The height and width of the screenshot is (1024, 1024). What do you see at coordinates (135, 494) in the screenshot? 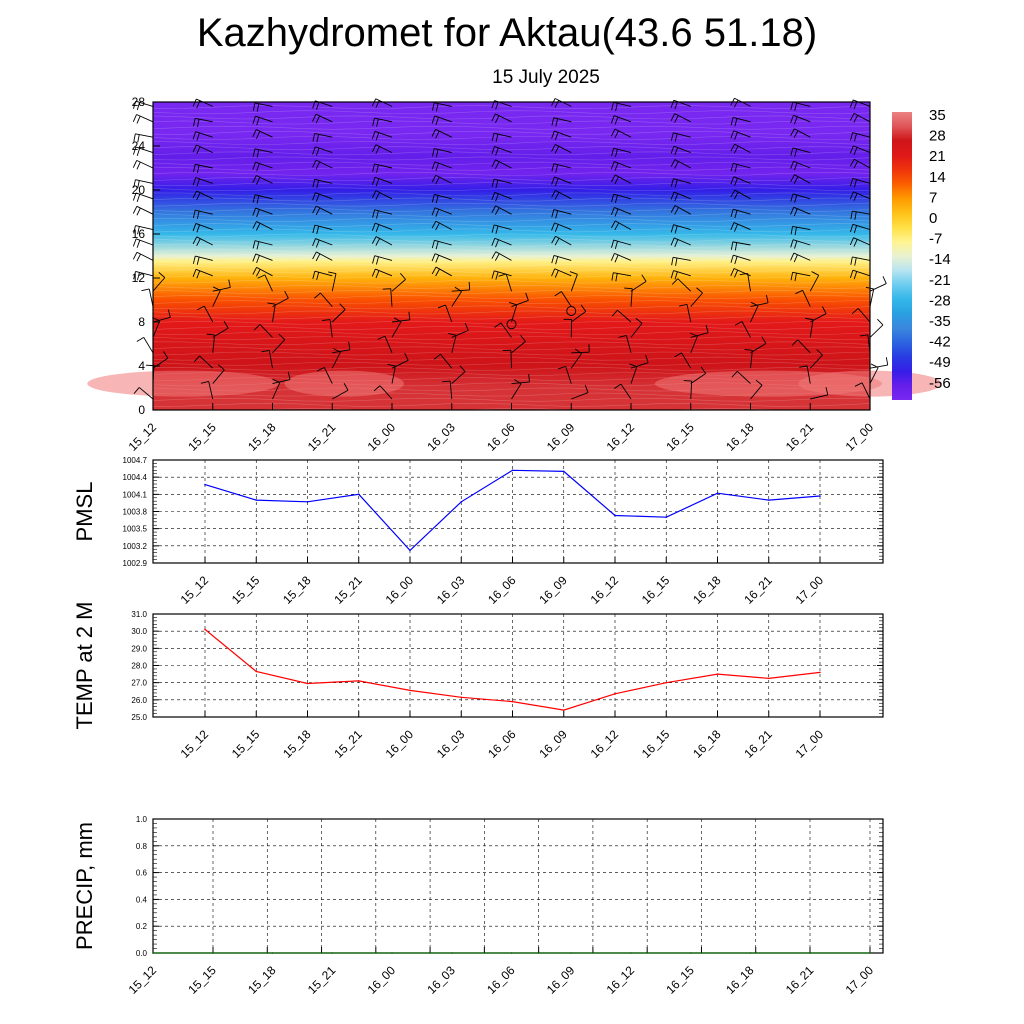
I see `y-tick-label: 1004.1` at bounding box center [135, 494].